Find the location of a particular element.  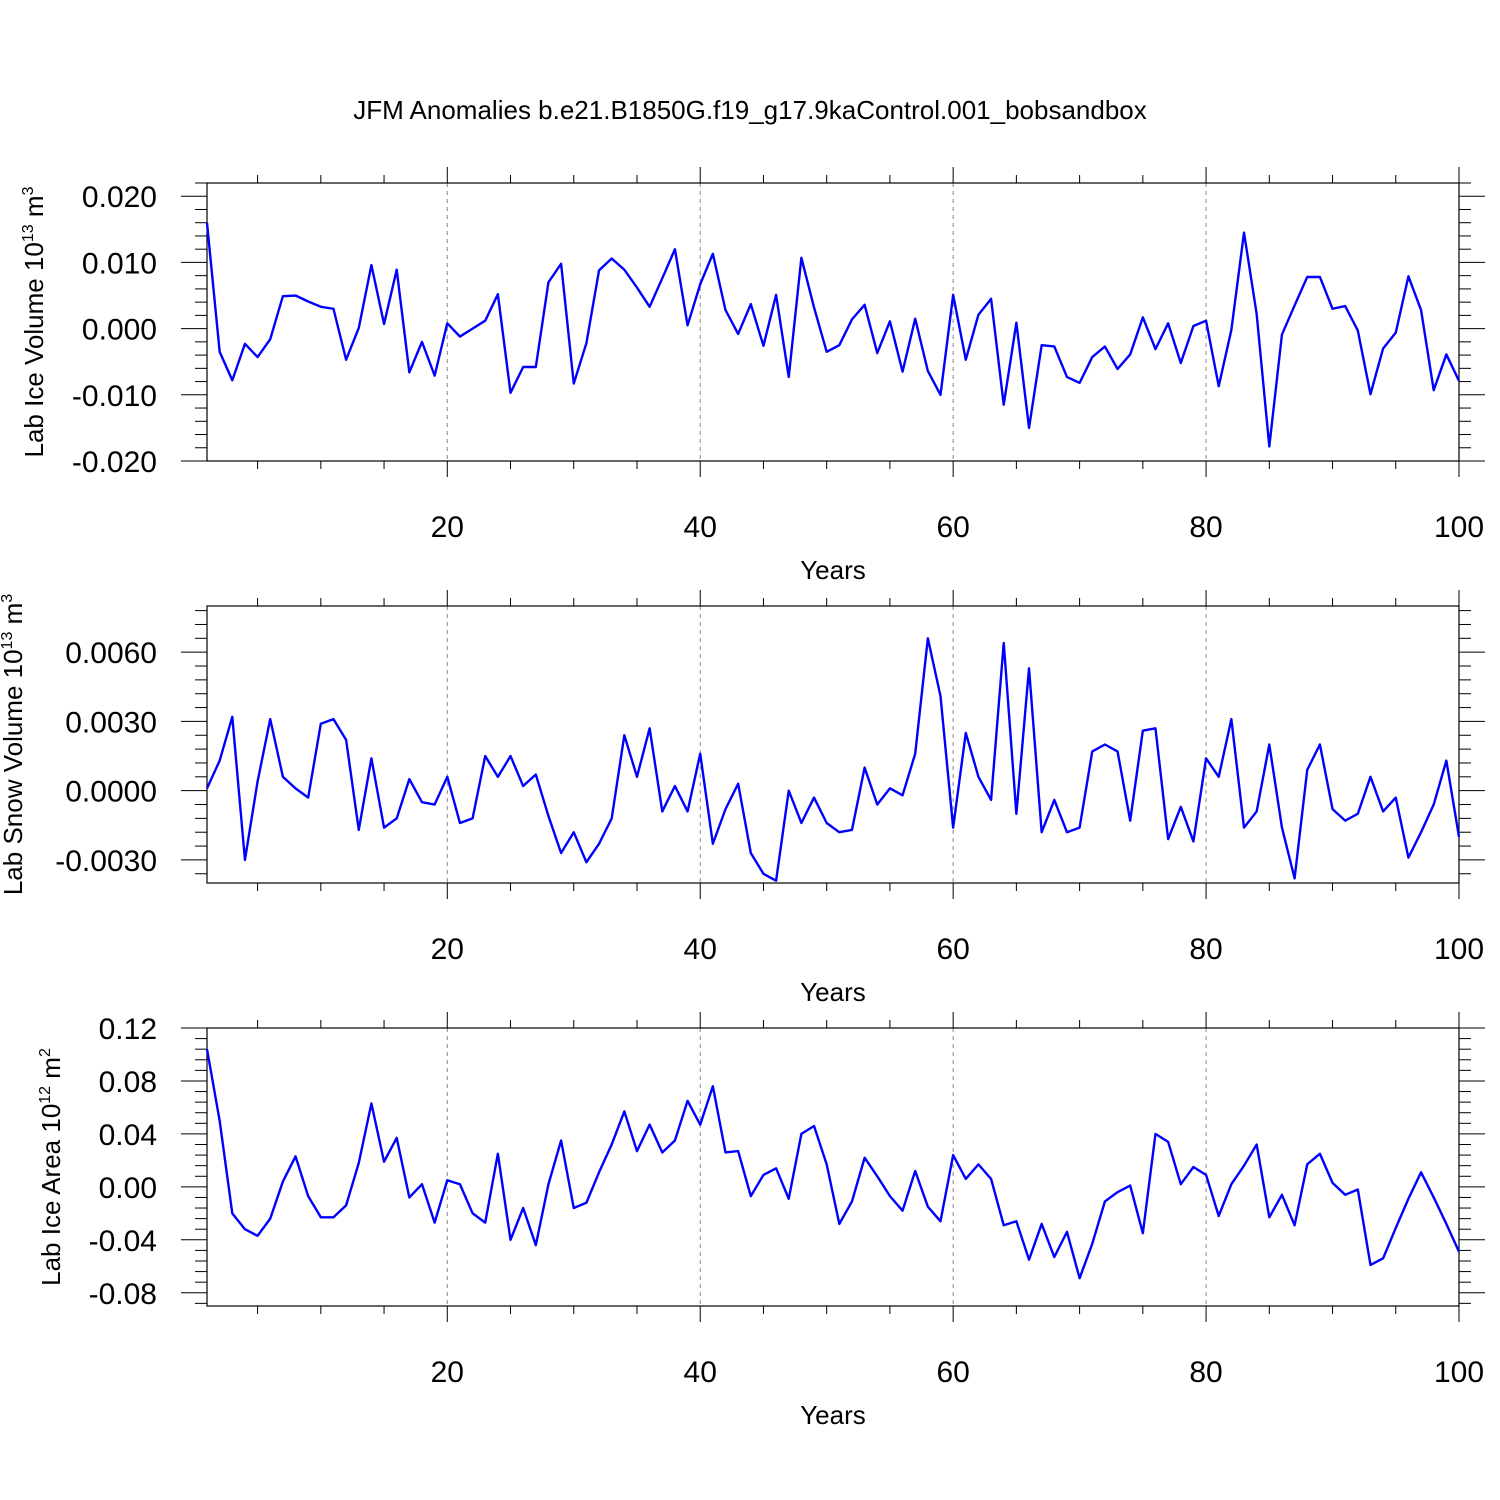

y-axis-title: Lab Snow Volume 1013 m3 is located at coordinates (14, 744).